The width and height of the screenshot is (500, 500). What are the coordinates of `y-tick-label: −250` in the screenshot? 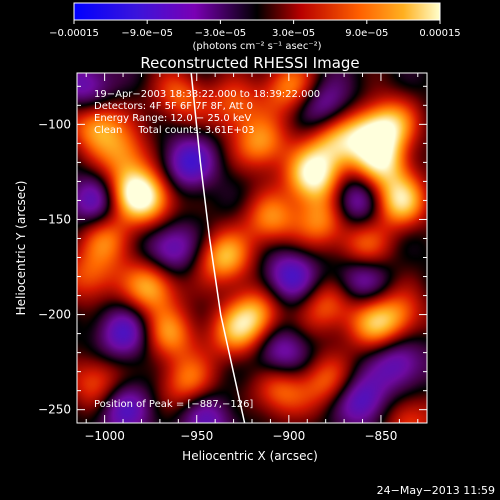 It's located at (54, 410).